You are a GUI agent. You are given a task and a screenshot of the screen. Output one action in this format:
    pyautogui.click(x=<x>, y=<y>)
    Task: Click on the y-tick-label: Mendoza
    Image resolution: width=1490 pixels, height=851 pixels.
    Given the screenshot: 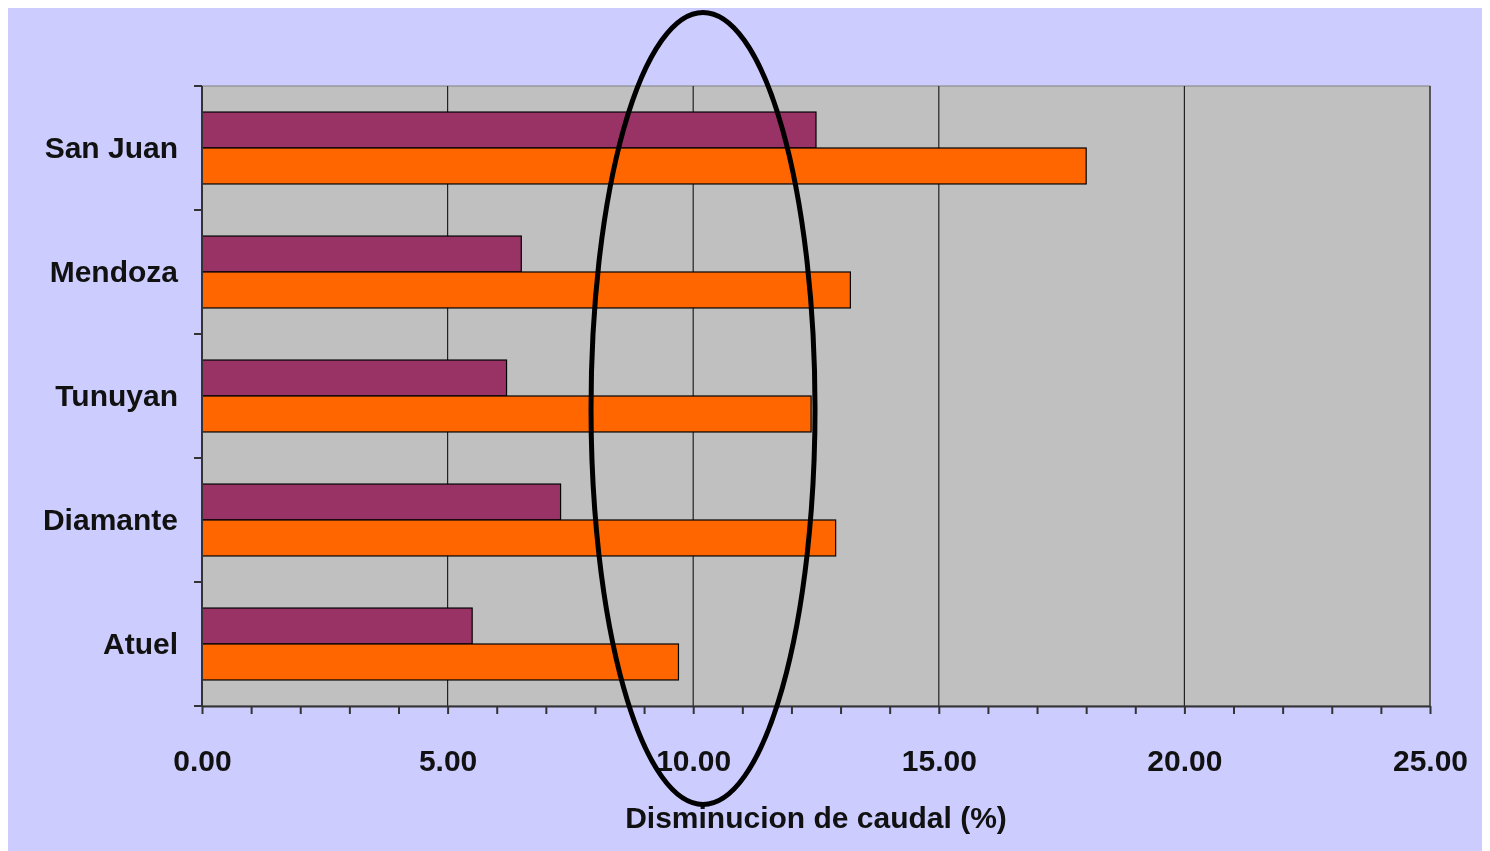 What is the action you would take?
    pyautogui.click(x=114, y=271)
    